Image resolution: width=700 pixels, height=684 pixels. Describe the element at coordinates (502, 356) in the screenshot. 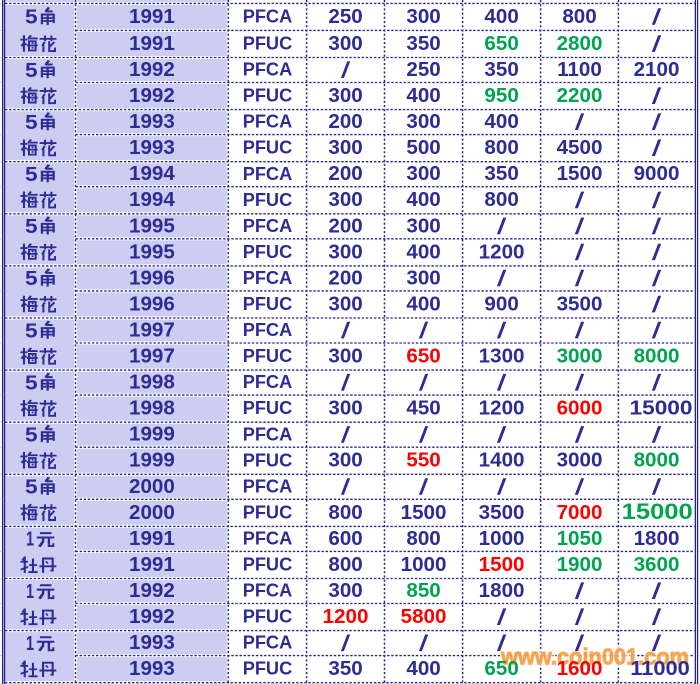

I see `svg-text: 1300` at that location.